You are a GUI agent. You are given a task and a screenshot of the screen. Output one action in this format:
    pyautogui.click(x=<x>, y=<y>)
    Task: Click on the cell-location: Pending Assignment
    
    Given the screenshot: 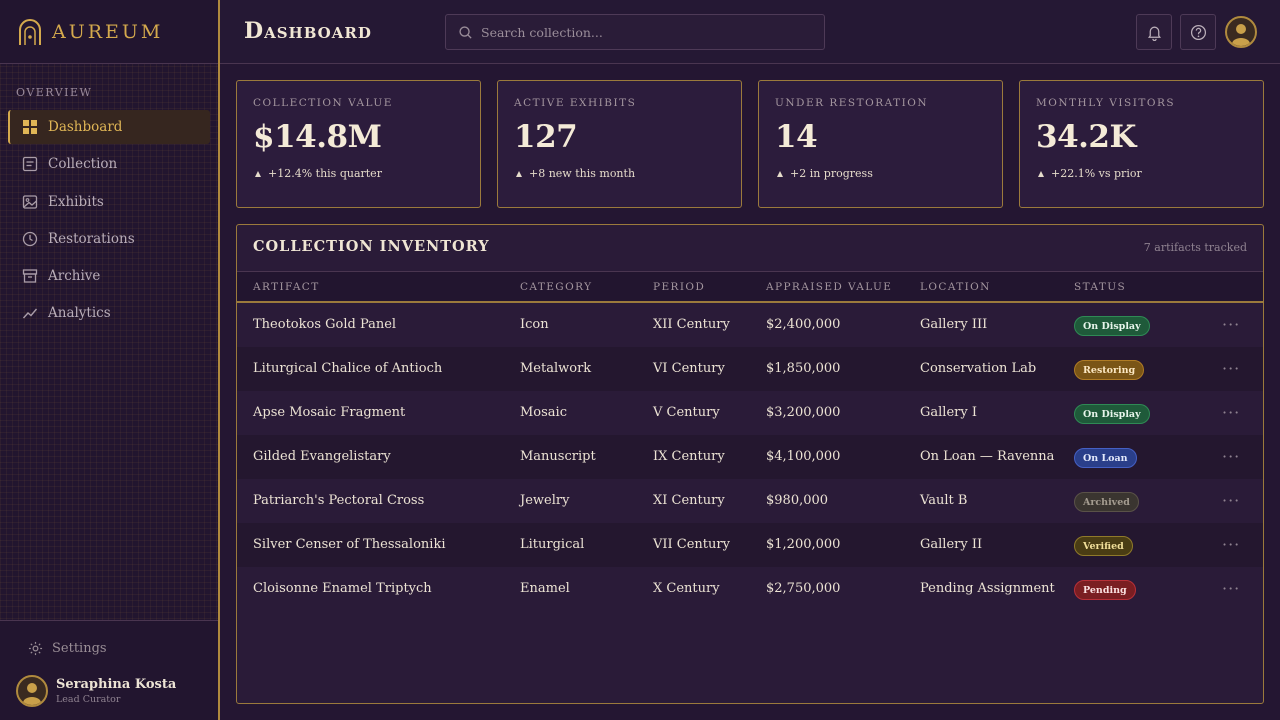 What is the action you would take?
    pyautogui.click(x=987, y=588)
    